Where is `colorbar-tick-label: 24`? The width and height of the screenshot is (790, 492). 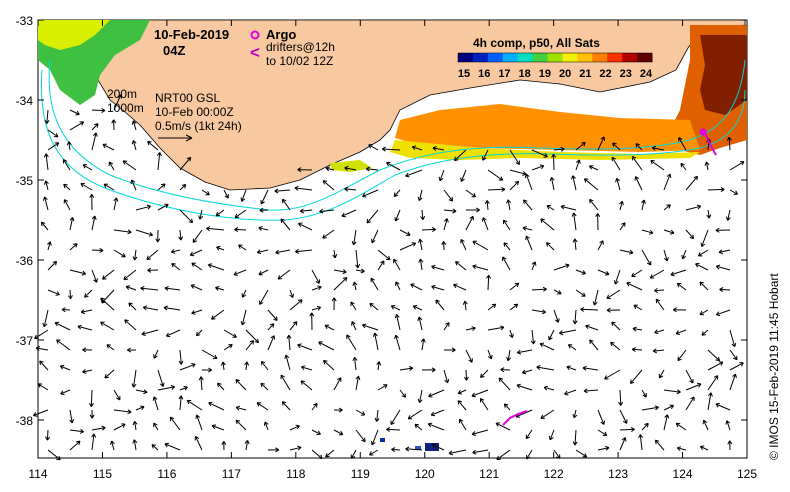 colorbar-tick-label: 24 is located at coordinates (646, 74).